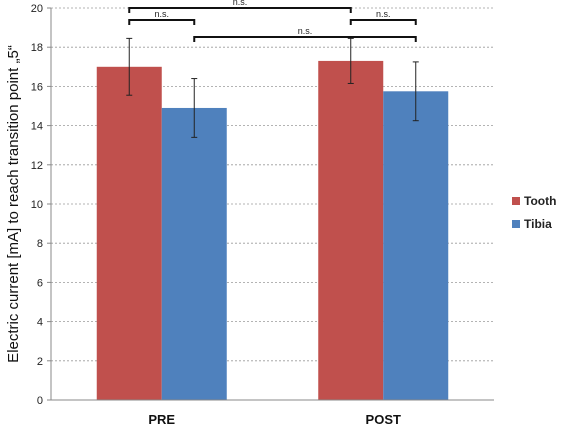 This screenshot has width=567, height=426. Describe the element at coordinates (416, 246) in the screenshot. I see `bar-post-tibia` at that location.